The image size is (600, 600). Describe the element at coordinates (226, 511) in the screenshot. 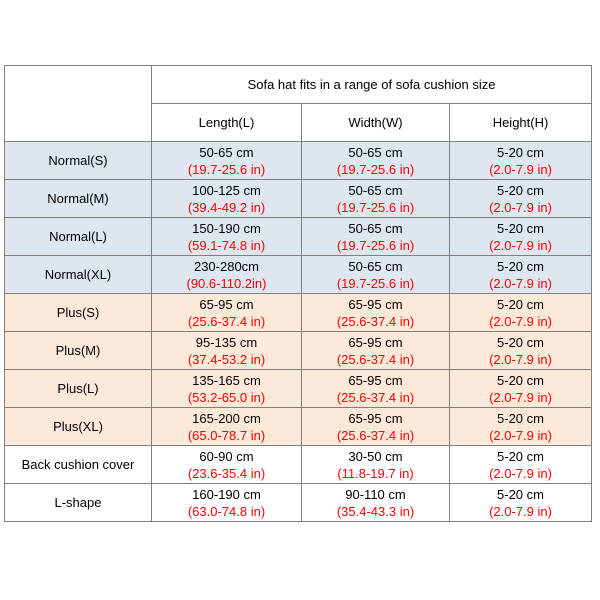

I see `length-inch: (63.0-74.8 in)` at that location.